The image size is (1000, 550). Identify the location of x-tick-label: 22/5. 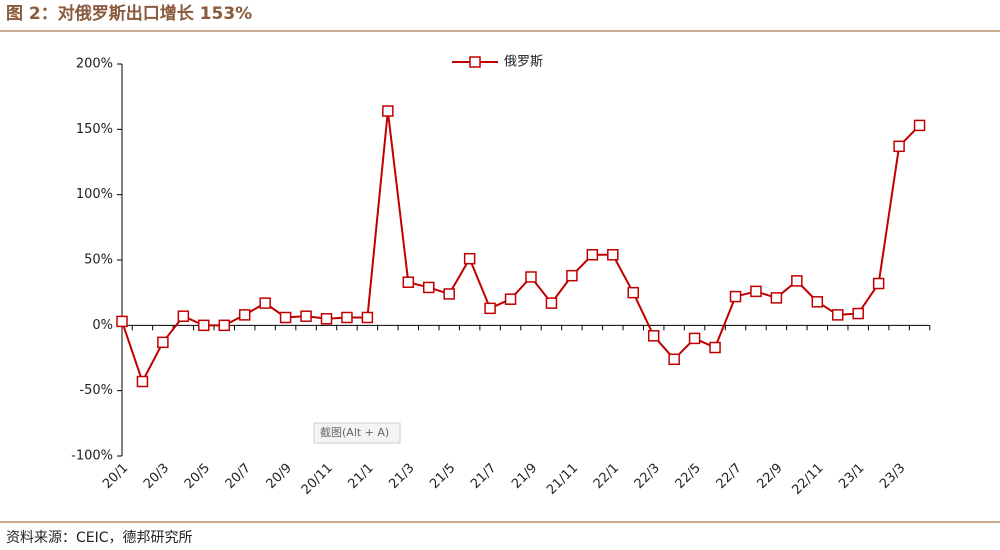
(688, 476).